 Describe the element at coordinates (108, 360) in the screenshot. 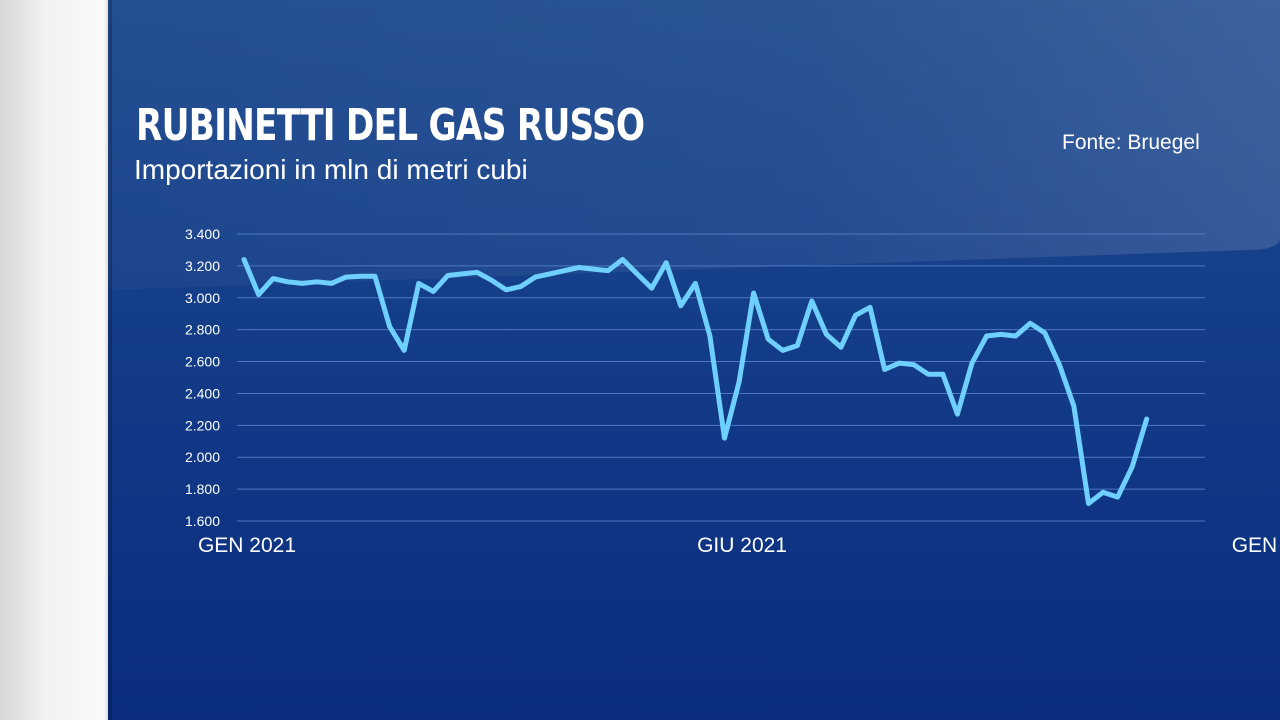

I see `left-strip-shadow` at that location.